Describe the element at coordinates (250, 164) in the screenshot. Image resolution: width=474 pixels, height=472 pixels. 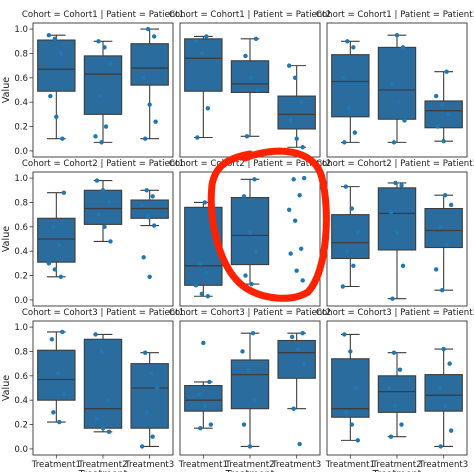
I see `panel-title: Cohort = Cohort2 | Patient = Patient2` at that location.